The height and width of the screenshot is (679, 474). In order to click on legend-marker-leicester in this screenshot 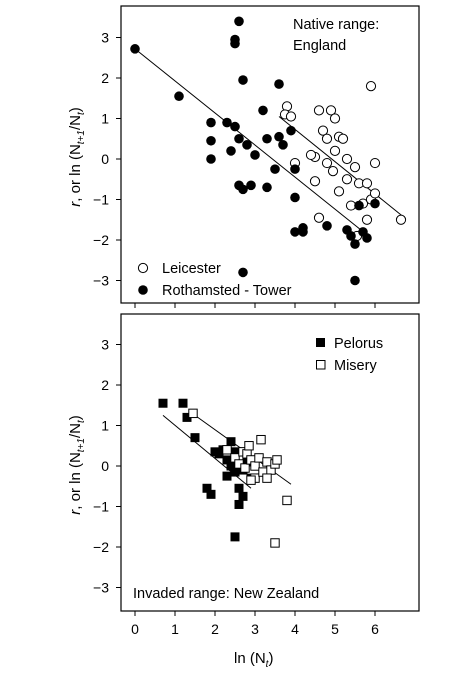, I will do `click(143, 268)`.